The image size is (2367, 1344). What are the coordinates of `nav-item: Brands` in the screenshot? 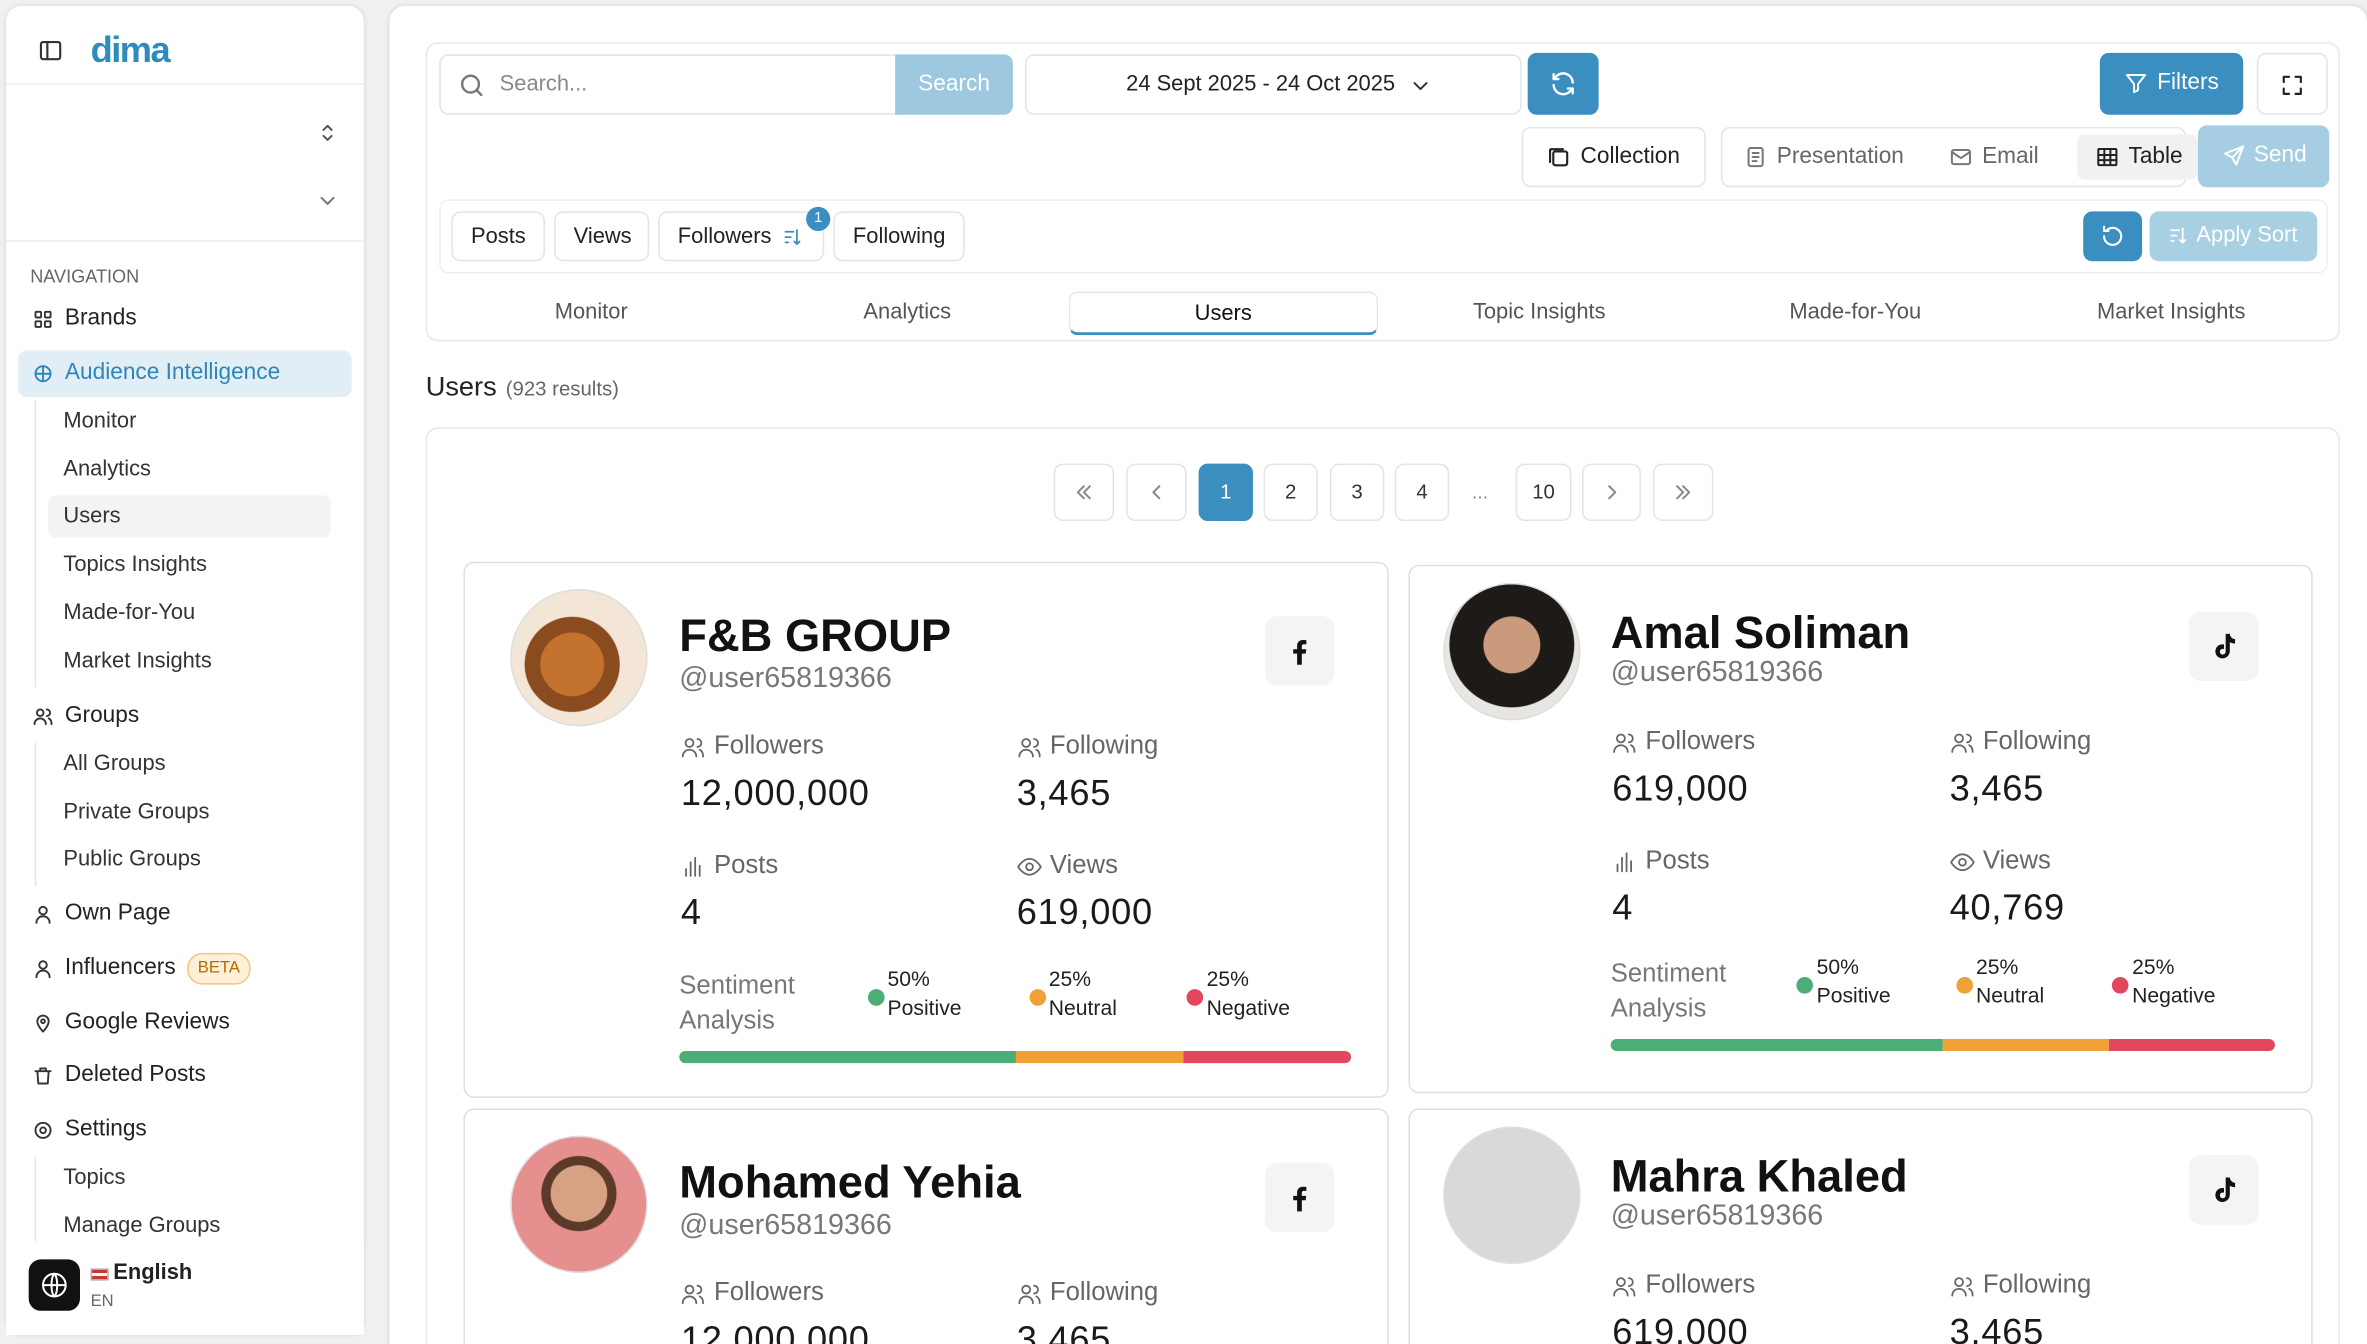 It's located at (100, 318).